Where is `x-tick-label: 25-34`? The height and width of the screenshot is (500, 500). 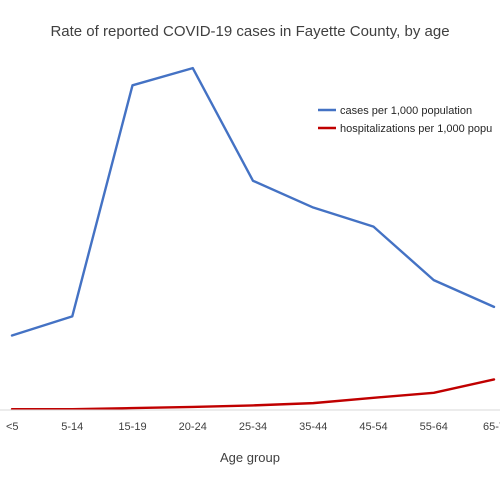
x-tick-label: 25-34 is located at coordinates (253, 427).